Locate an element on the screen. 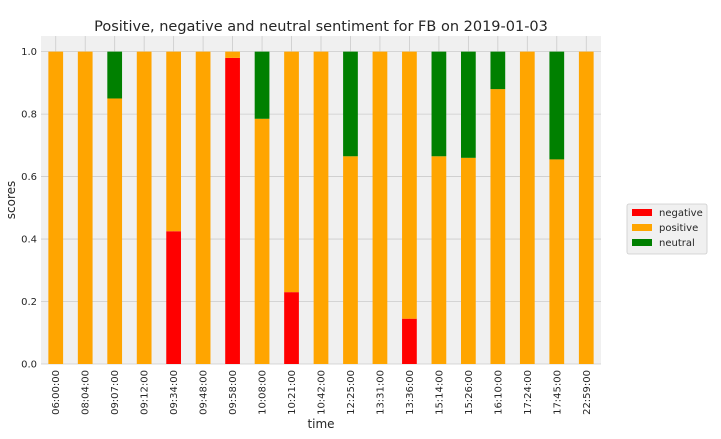 This screenshot has width=721, height=439. y-tick-label: 0.2 is located at coordinates (29, 302).